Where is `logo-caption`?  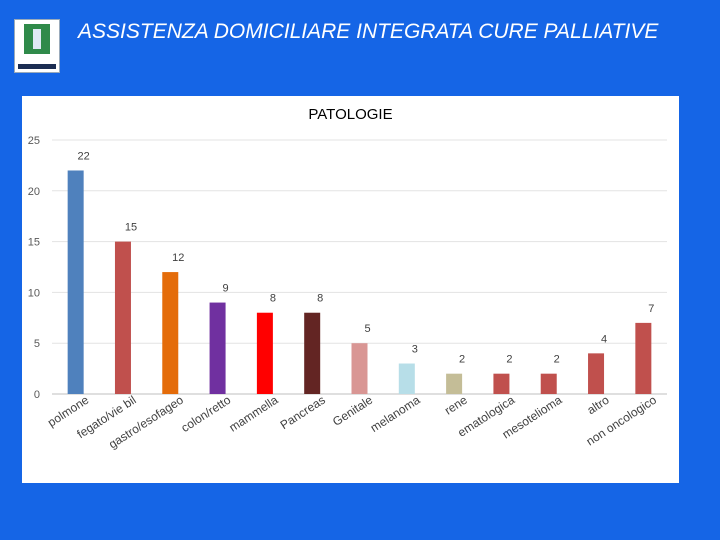
logo-caption is located at coordinates (37, 66).